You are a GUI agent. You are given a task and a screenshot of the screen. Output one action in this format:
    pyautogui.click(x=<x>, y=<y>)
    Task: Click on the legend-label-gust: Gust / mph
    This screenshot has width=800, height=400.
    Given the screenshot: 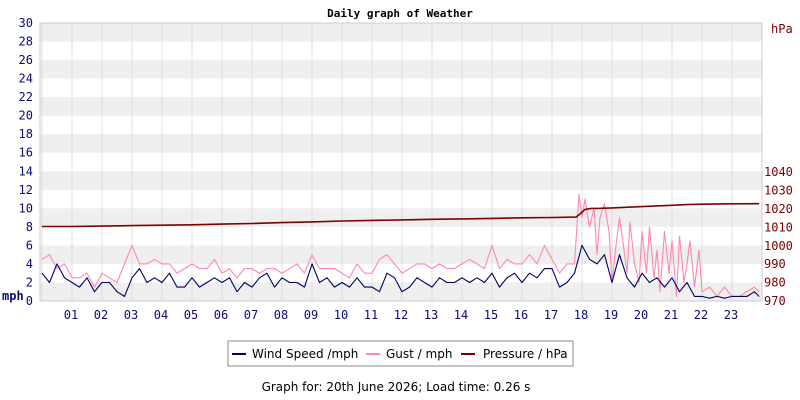 What is the action you would take?
    pyautogui.click(x=419, y=354)
    